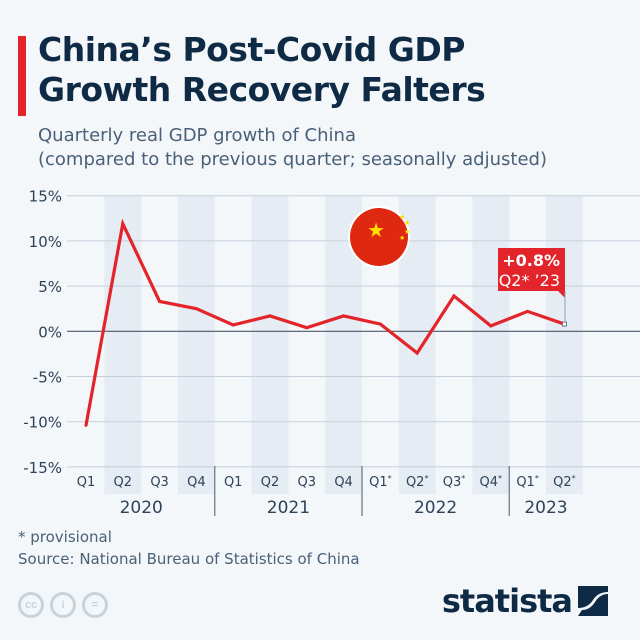 The height and width of the screenshot is (640, 640). I want to click on latest-value-callout: +0.8% Q2* ’23, so click(532, 285).